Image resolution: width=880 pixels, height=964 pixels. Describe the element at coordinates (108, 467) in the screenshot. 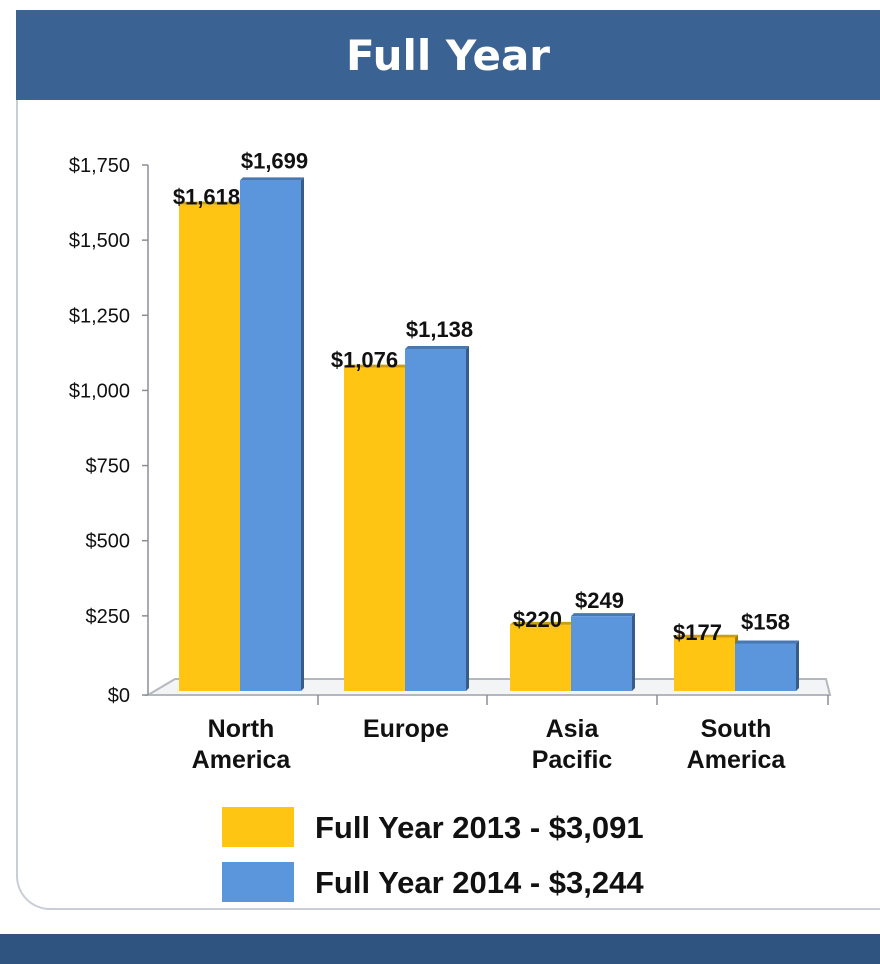

I see `y-tick-label: $750` at that location.